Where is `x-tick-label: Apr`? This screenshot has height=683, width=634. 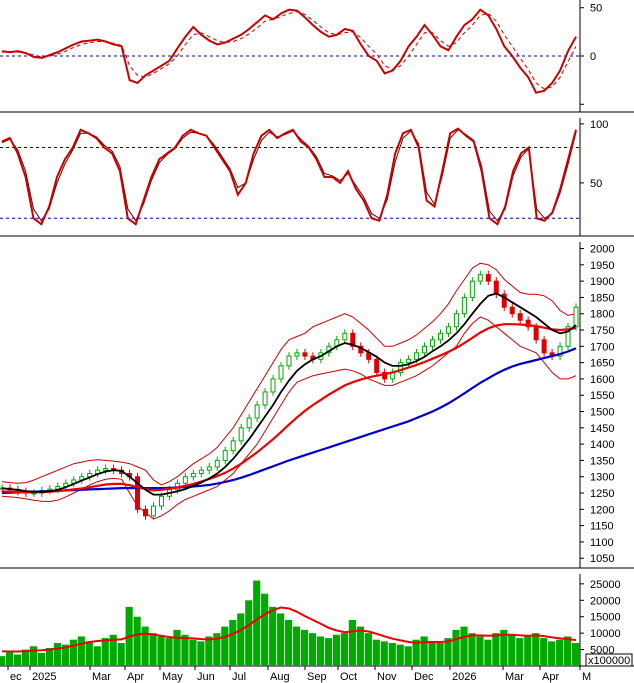 x-tick-label: Apr is located at coordinates (550, 677).